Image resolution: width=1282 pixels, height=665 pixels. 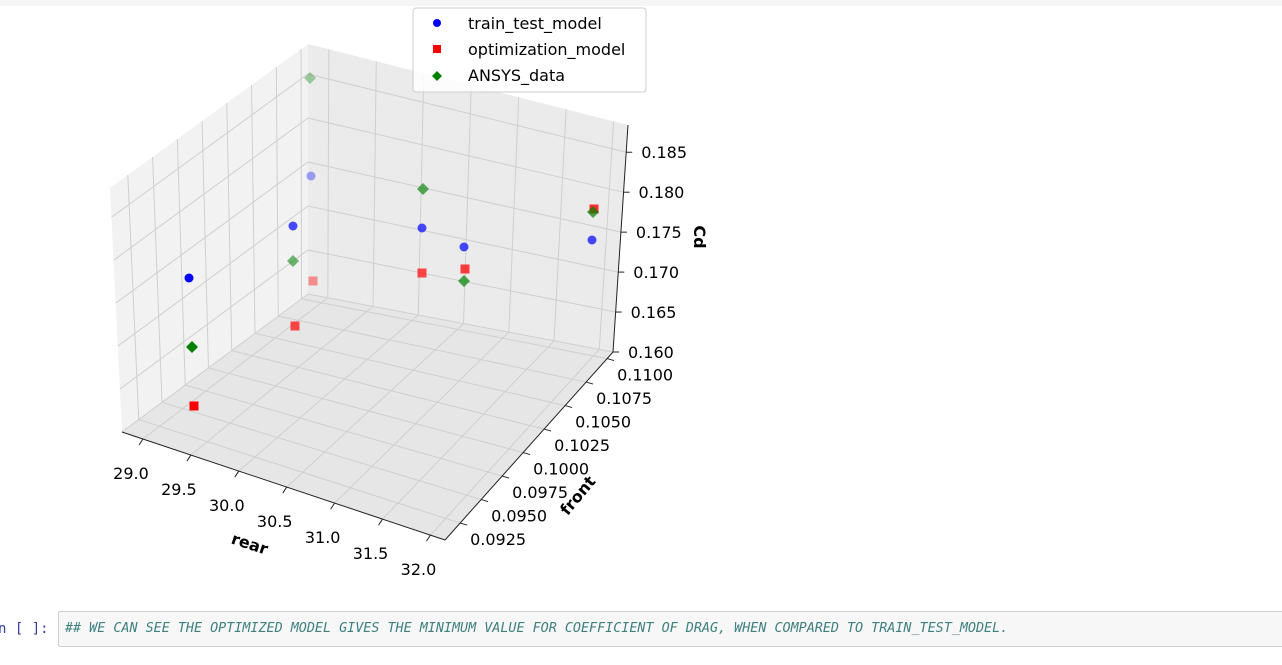 I want to click on y-axis-line, so click(x=529, y=446).